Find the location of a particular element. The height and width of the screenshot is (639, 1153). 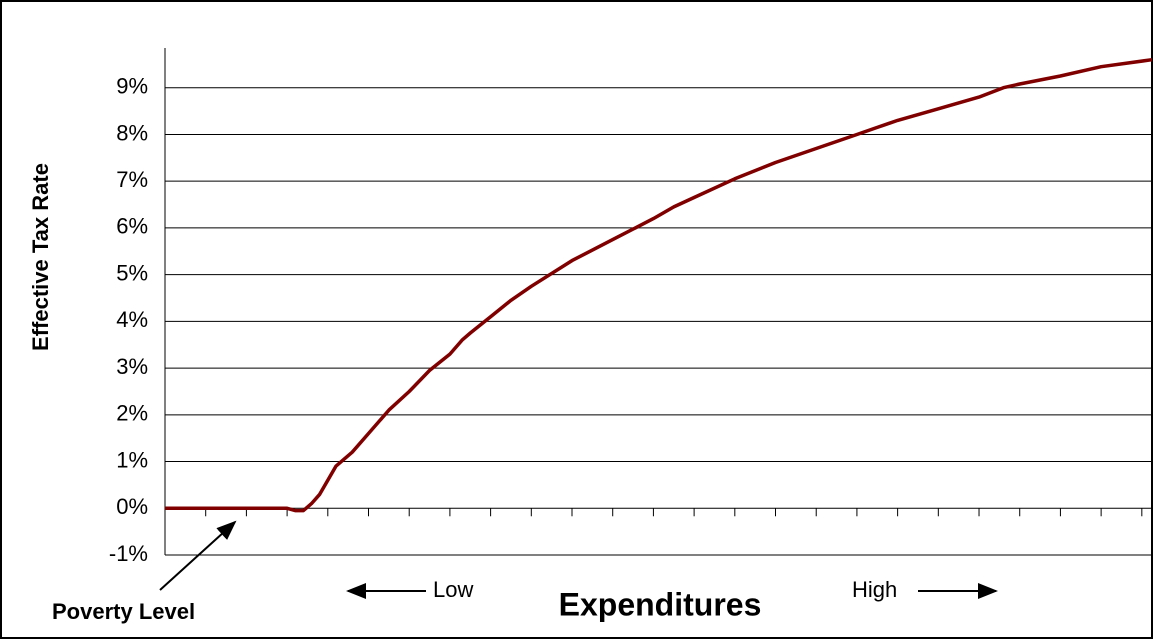

y-tick-label: 3% is located at coordinates (132, 366).